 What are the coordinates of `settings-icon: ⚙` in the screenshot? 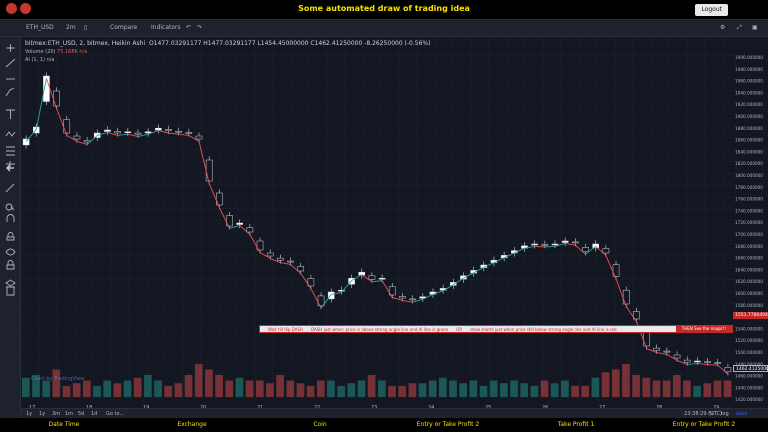 It's located at (723, 27).